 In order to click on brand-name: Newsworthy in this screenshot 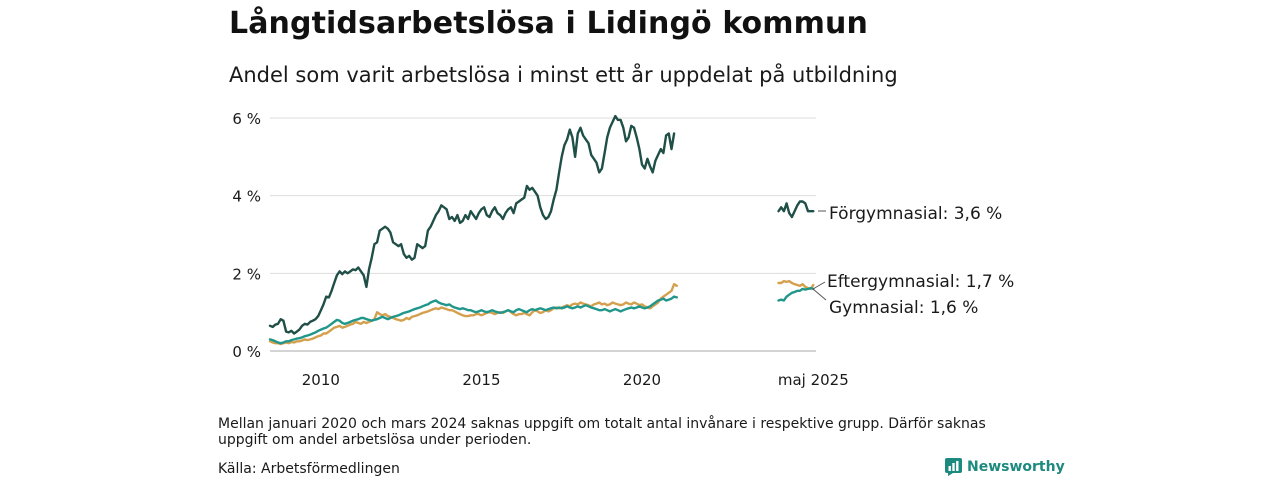, I will do `click(1016, 467)`.